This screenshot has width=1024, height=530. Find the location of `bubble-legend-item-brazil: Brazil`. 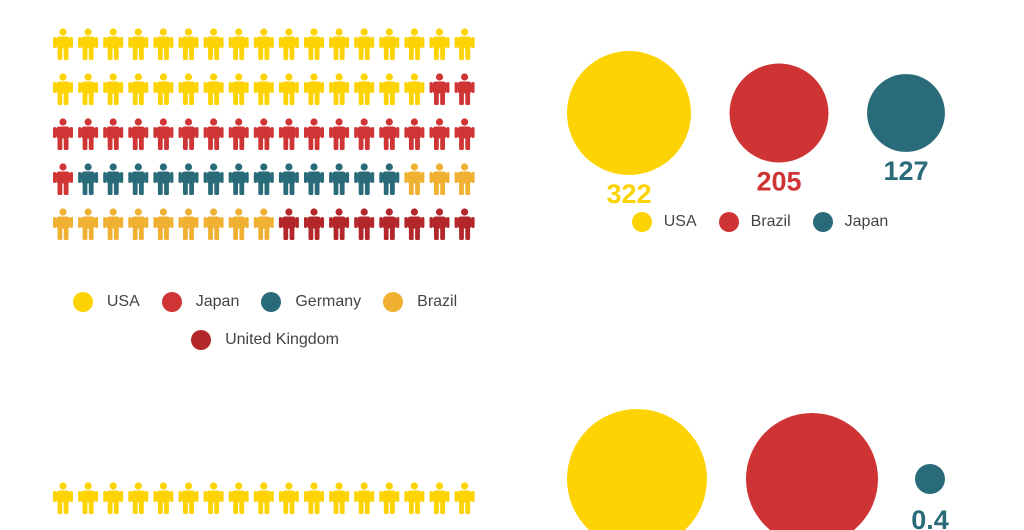

bubble-legend-item-brazil: Brazil is located at coordinates (754, 222).